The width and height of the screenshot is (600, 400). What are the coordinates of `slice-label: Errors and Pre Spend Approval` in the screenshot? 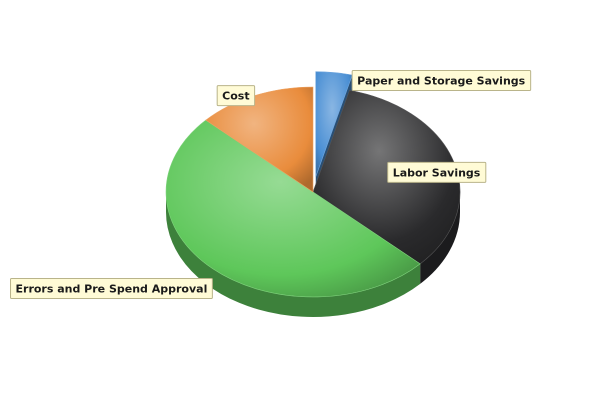 It's located at (111, 289).